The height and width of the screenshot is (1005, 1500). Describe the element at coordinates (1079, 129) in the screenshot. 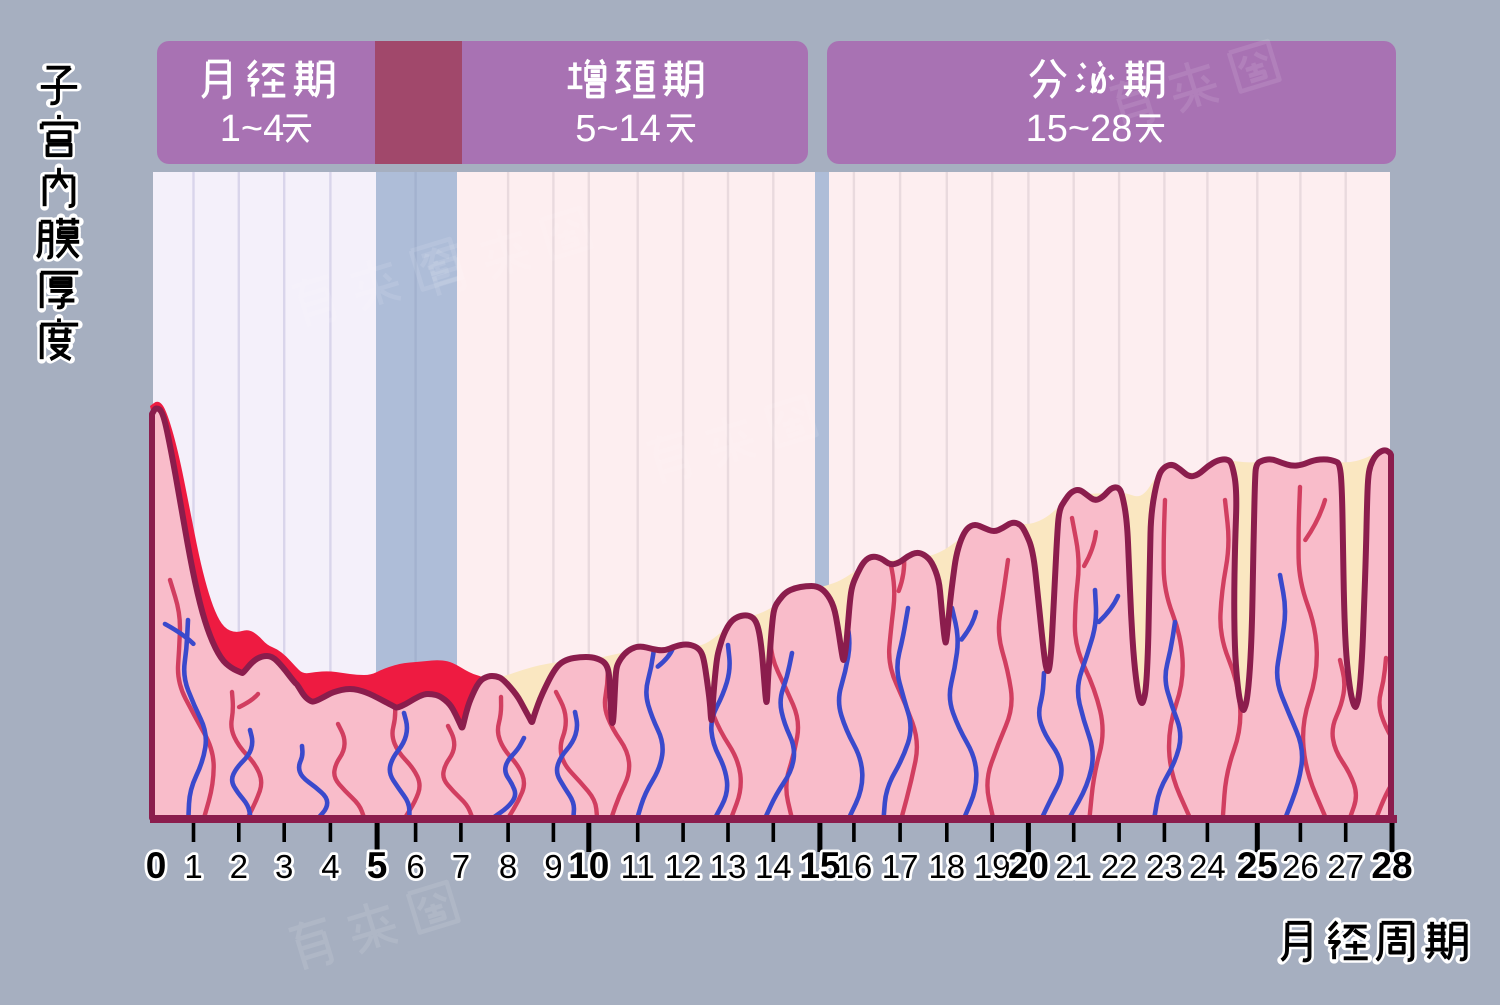

I see `svg-text: 15~28` at that location.